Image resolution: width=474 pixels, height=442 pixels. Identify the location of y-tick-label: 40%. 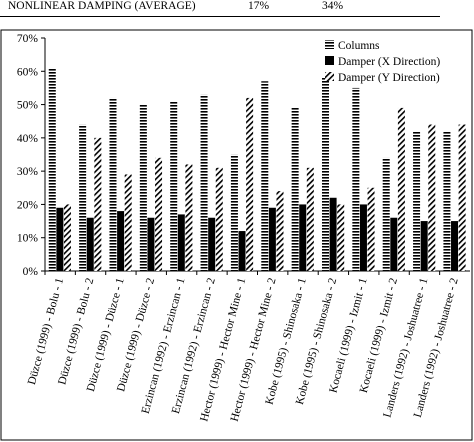
(28, 139).